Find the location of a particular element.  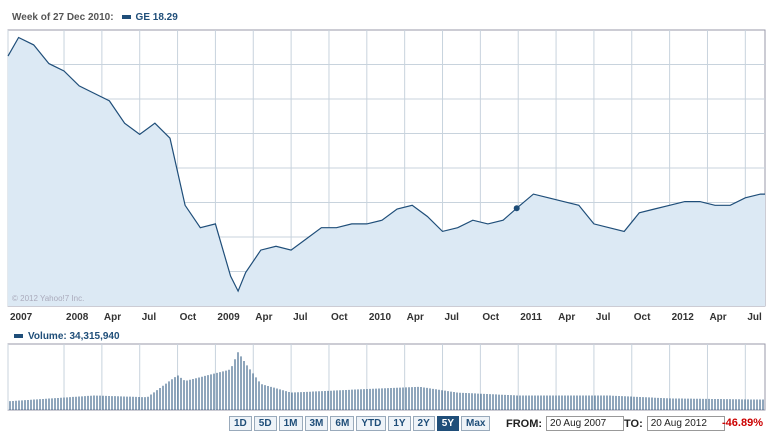

range-button-5d: 5D is located at coordinates (265, 423).